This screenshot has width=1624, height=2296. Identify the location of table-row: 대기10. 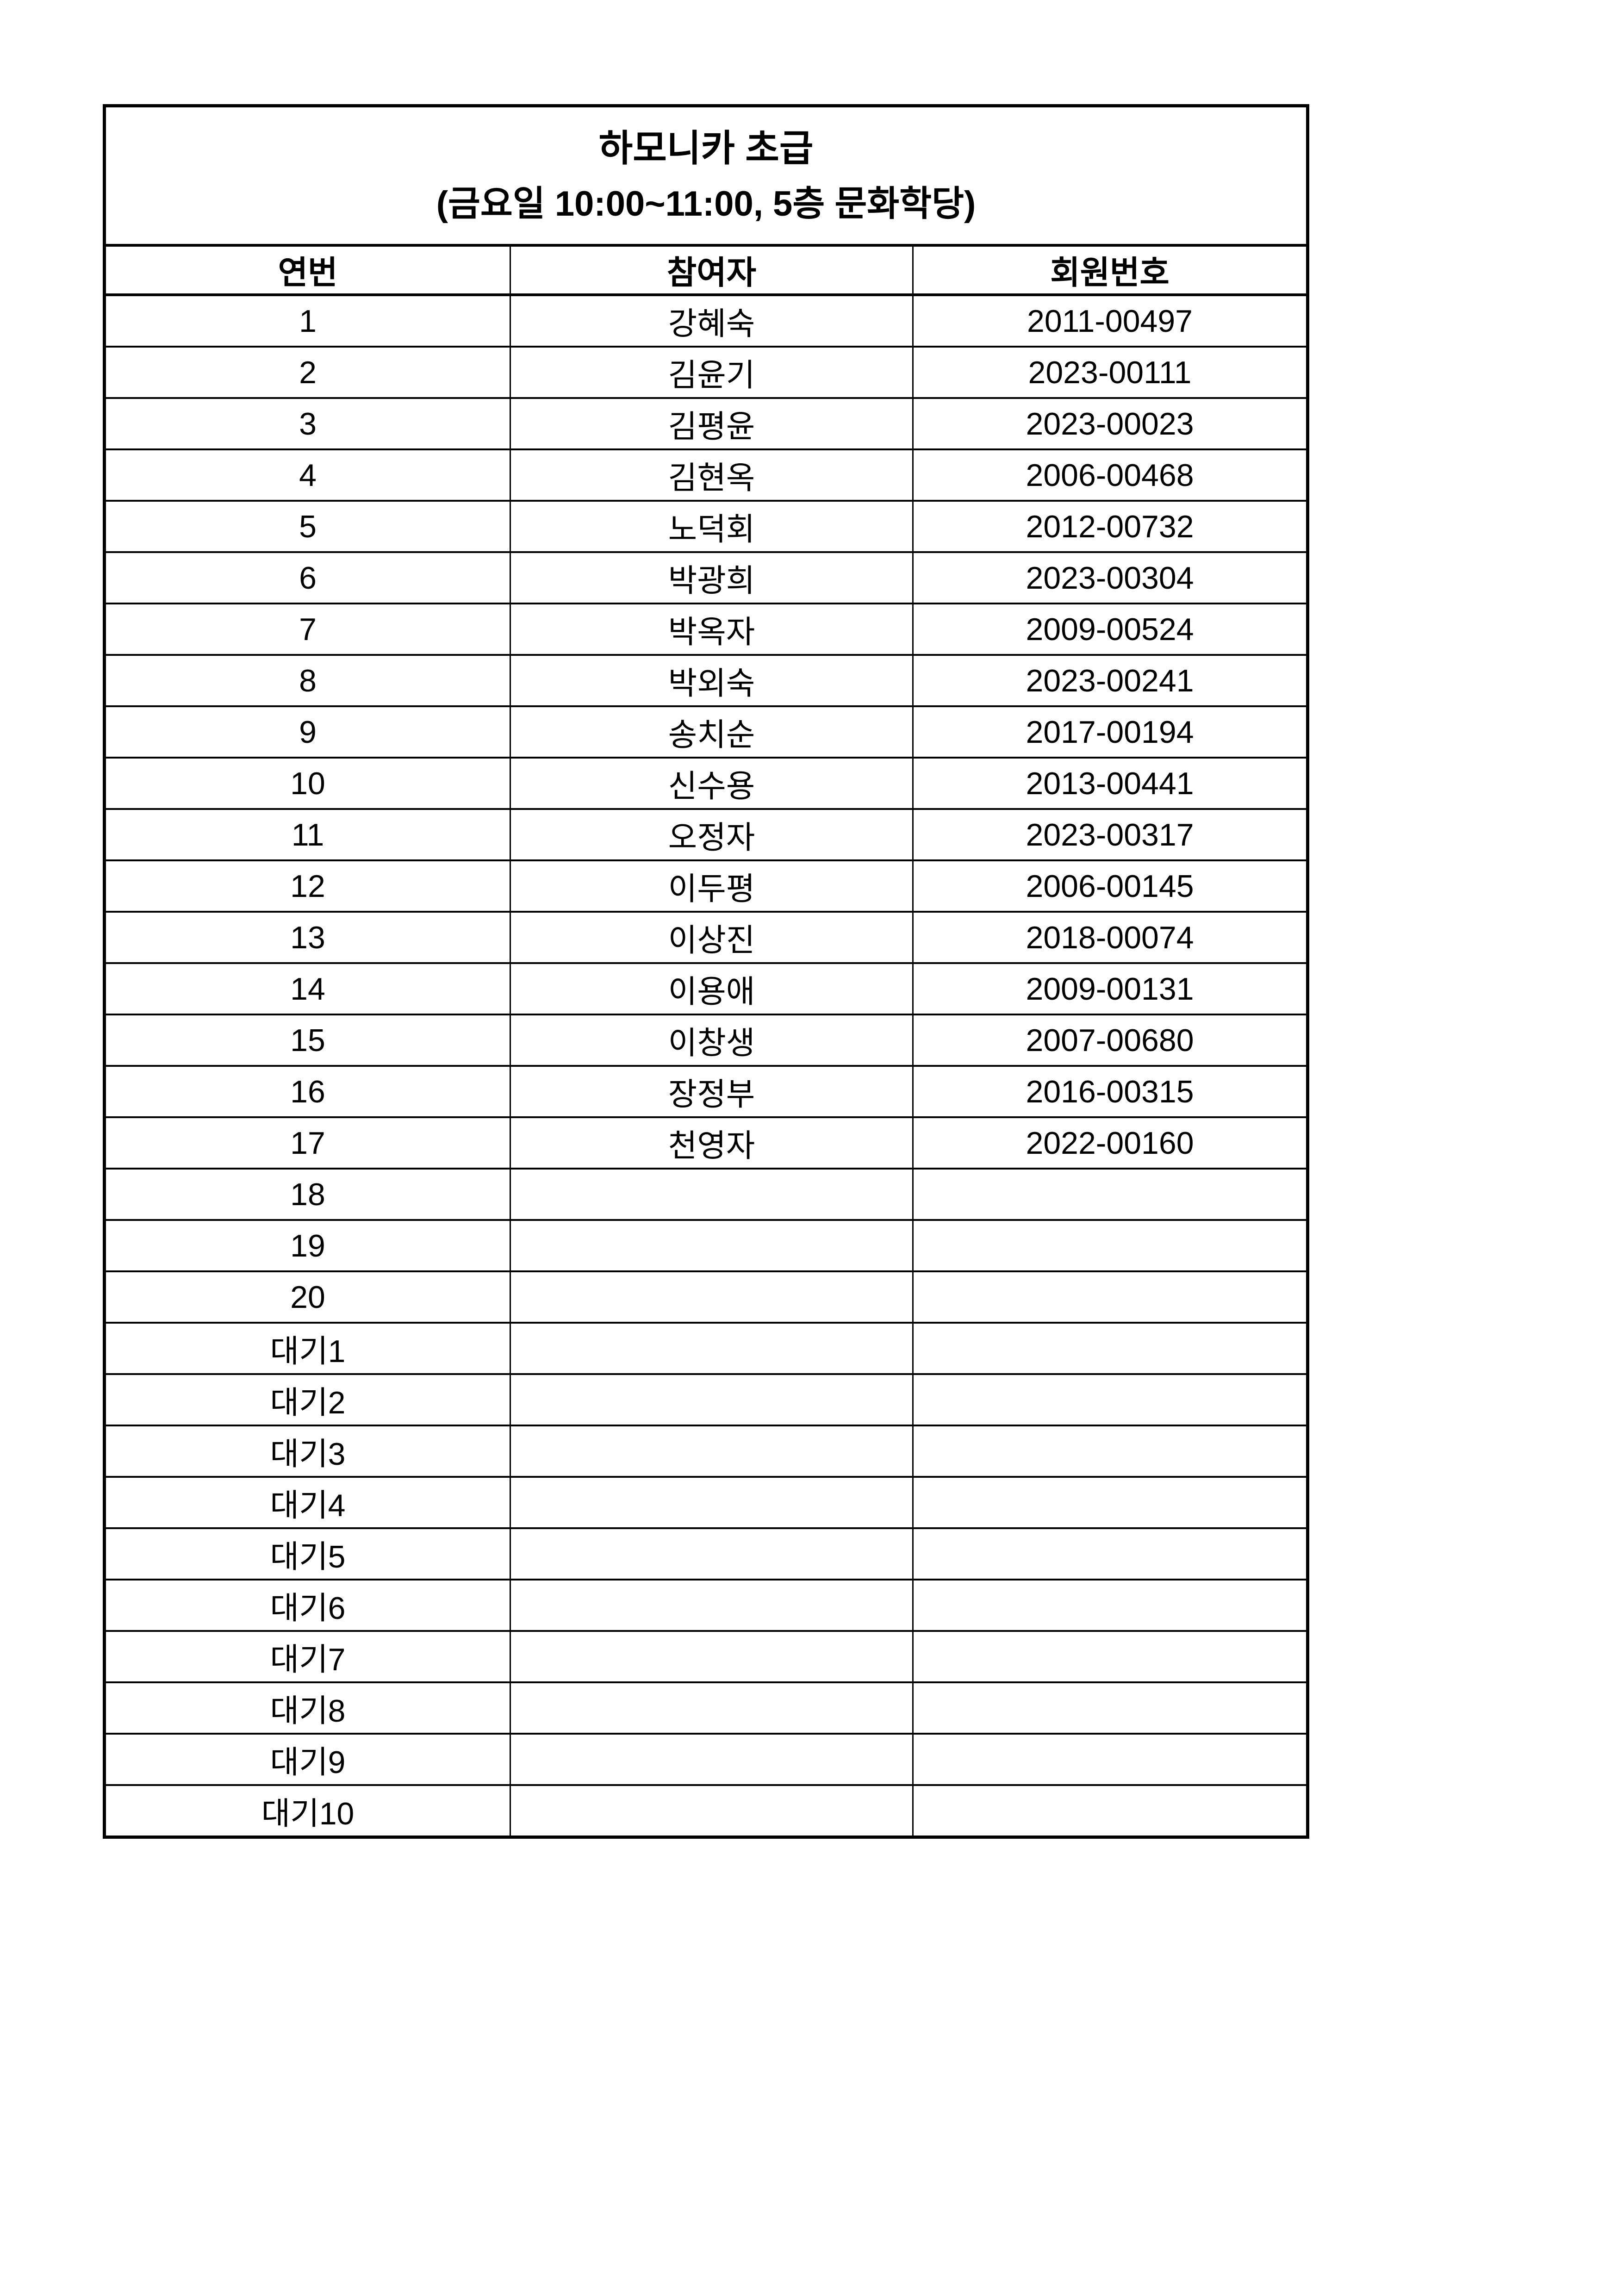
(706, 1811).